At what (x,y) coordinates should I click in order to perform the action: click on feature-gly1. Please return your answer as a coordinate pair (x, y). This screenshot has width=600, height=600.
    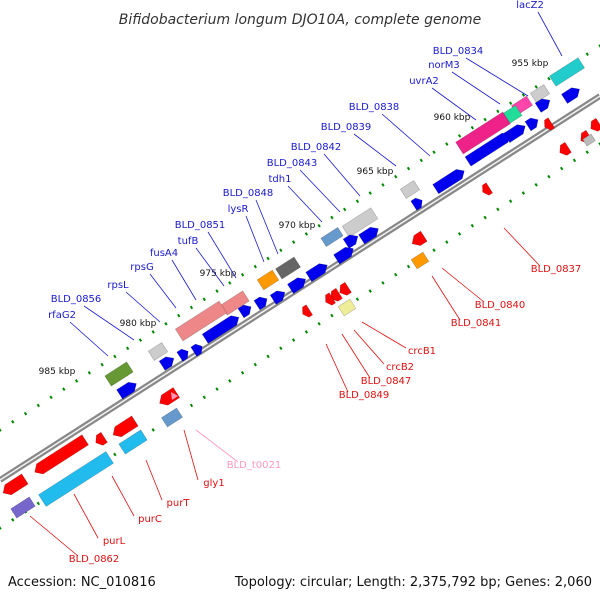
    Looking at the image, I should click on (172, 417).